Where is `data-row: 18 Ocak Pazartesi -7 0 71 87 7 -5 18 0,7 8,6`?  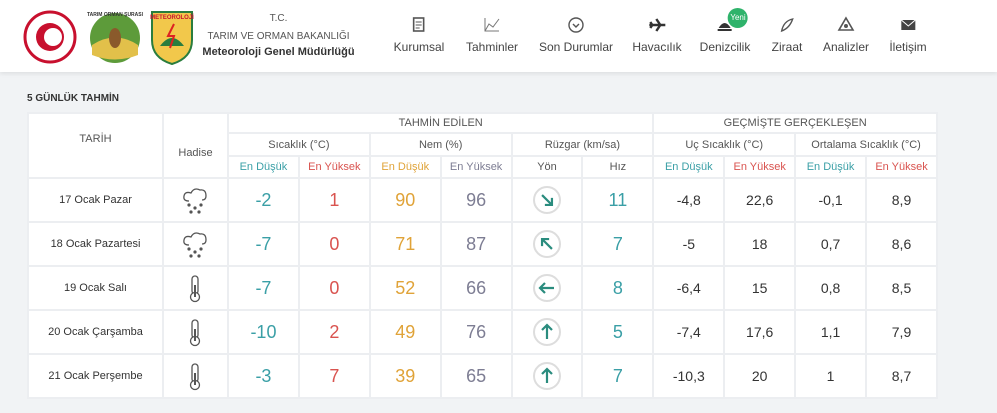
data-row: 18 Ocak Pazartesi -7 0 71 87 7 -5 18 0,7 8,6 is located at coordinates (482, 244).